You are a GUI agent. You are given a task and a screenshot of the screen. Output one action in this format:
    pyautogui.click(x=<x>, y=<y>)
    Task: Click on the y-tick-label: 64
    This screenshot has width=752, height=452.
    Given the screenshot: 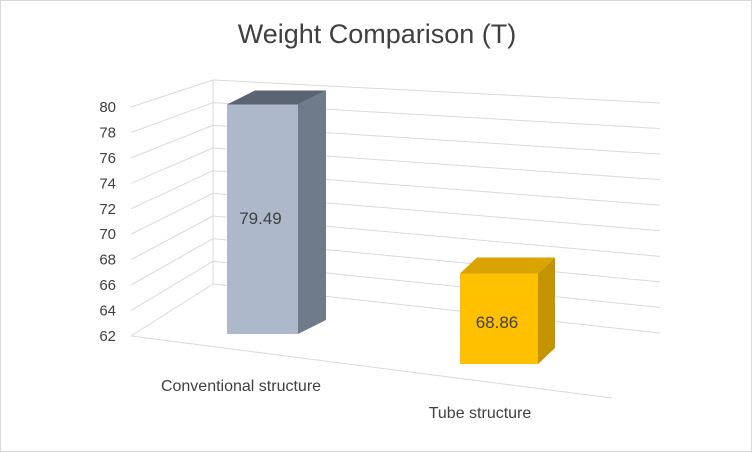 What is the action you would take?
    pyautogui.click(x=107, y=311)
    